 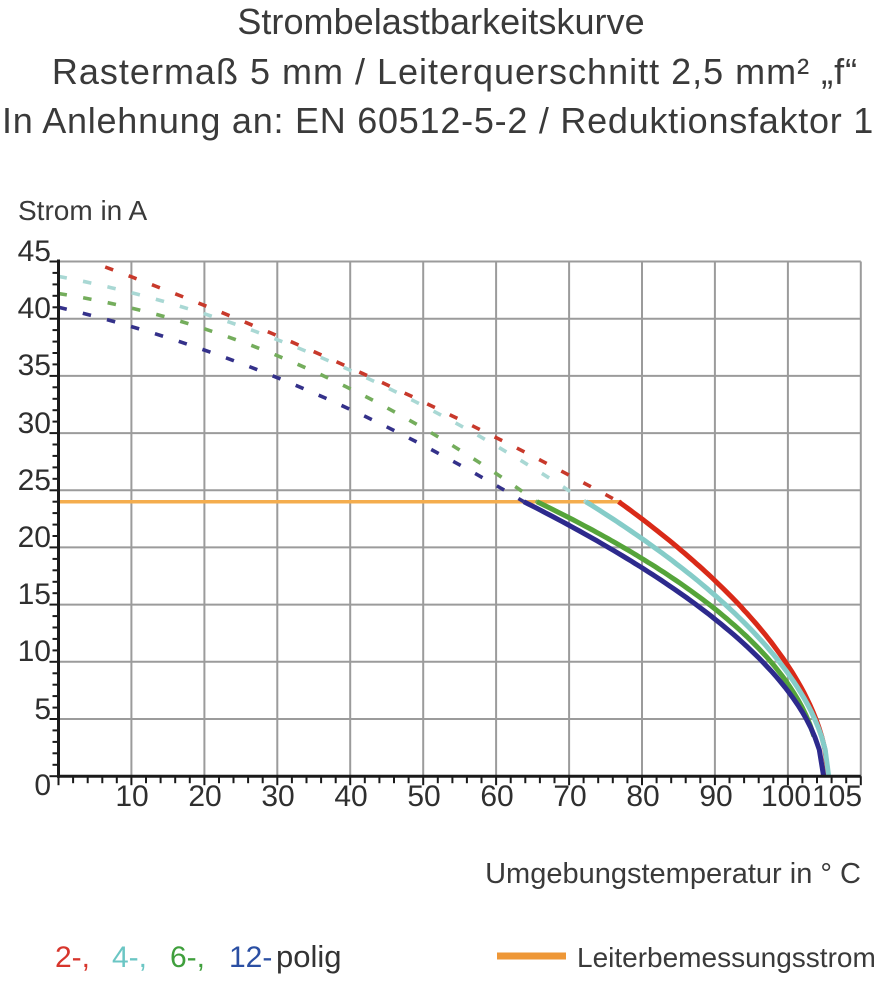 What do you see at coordinates (34, 365) in the screenshot?
I see `svg-text: 35` at bounding box center [34, 365].